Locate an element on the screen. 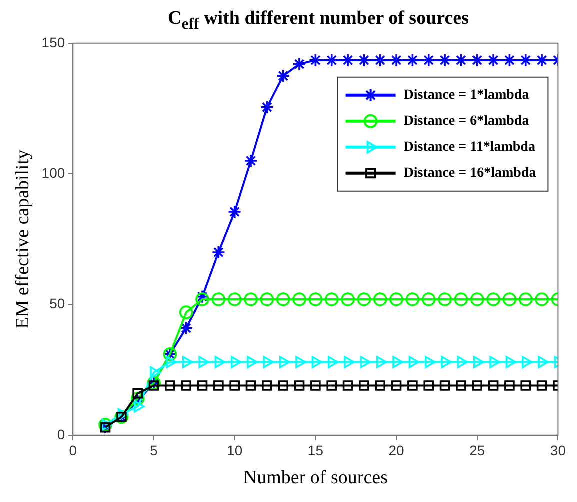 The height and width of the screenshot is (502, 577). y-axis-title: EM effective capability is located at coordinates (23, 239).